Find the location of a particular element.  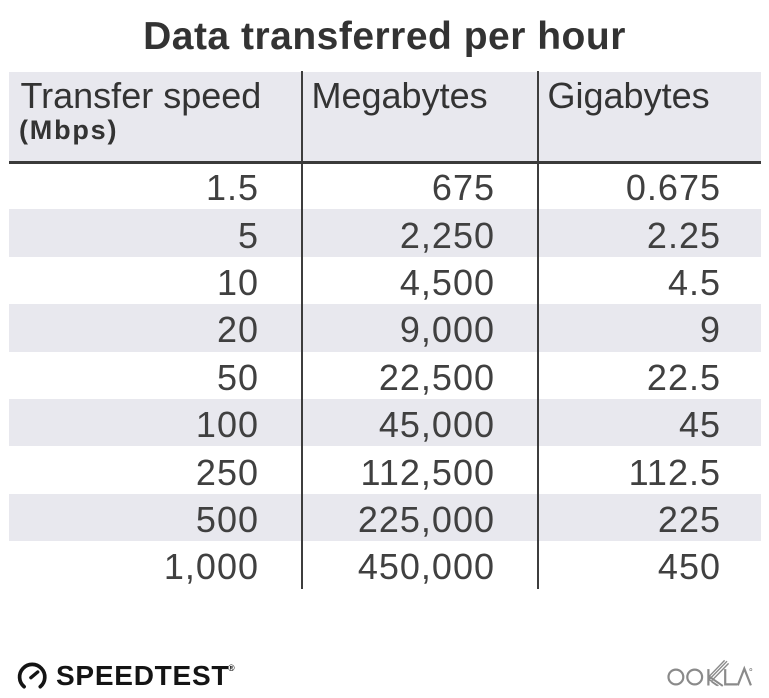

svg-text: SPEEDTEST is located at coordinates (142, 675).